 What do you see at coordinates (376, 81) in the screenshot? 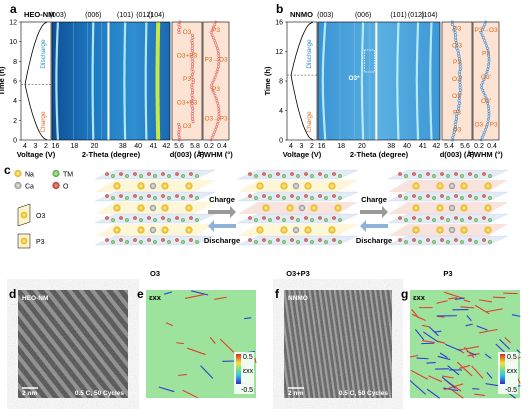
I see `axis-break` at bounding box center [376, 81].